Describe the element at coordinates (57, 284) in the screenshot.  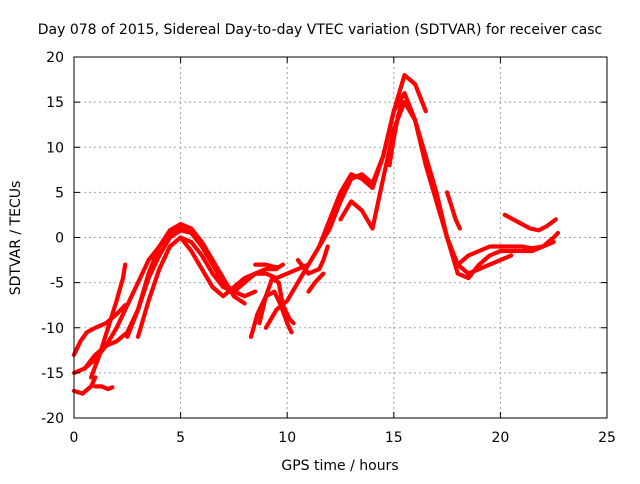
I see `y-tick-label: -5` at that location.